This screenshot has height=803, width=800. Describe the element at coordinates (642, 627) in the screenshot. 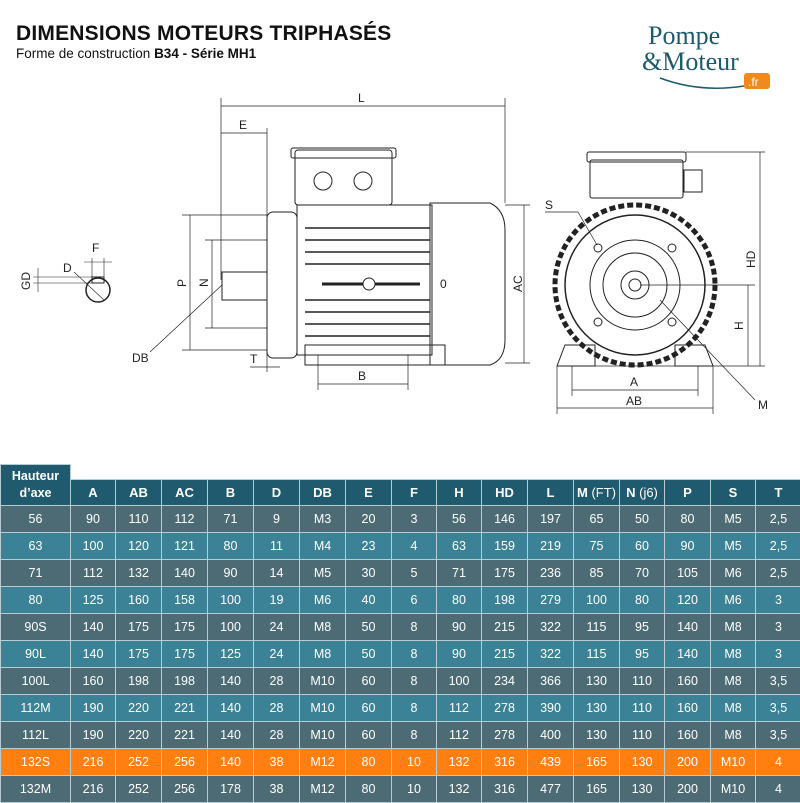

I see `cell-value: 95` at that location.